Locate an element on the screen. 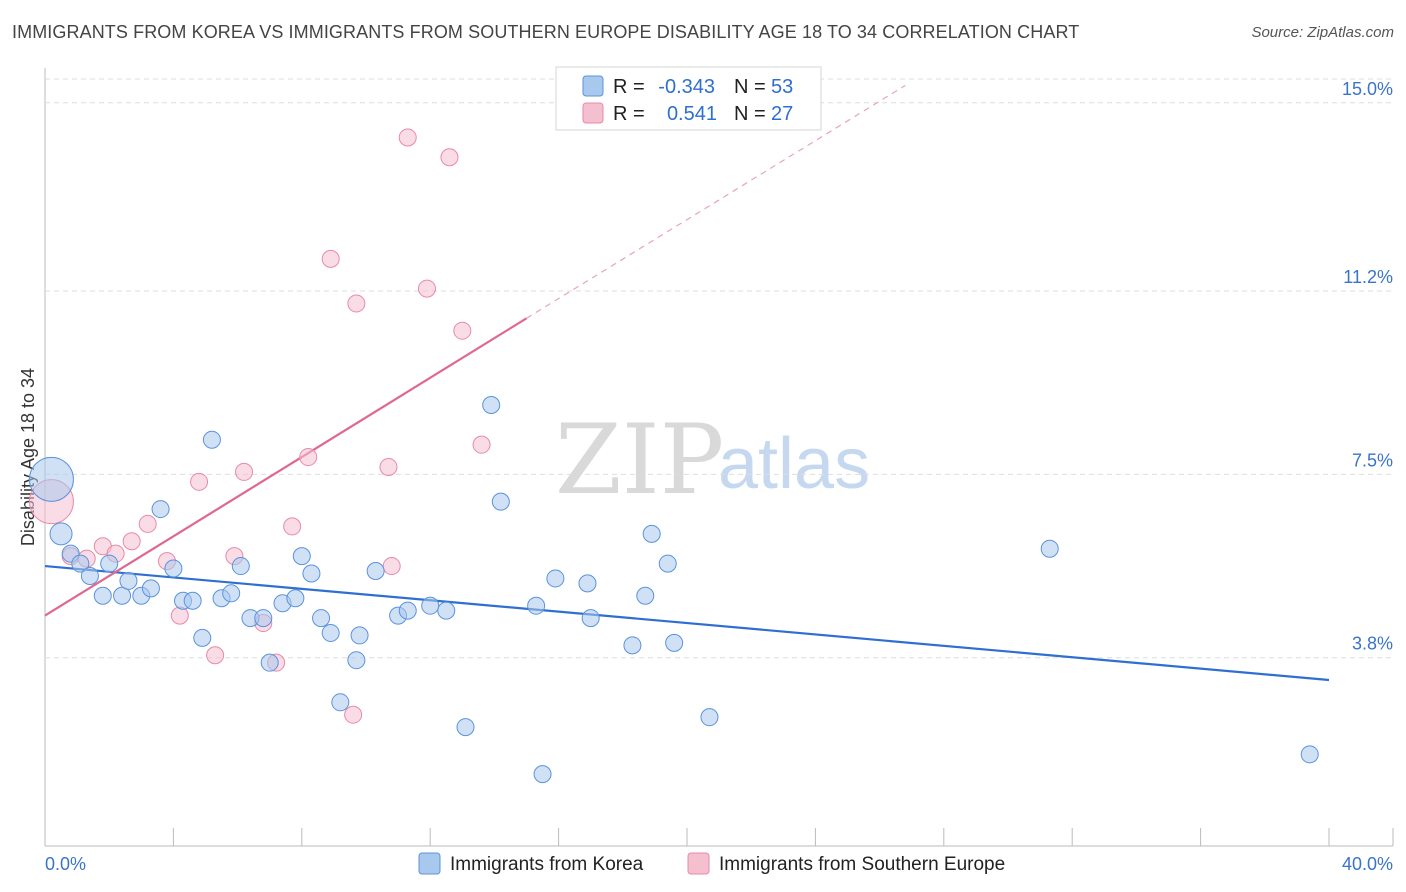 The height and width of the screenshot is (892, 1406). correlation-legend: R = -0.343 N = 53 R = 0.541 N = 27 is located at coordinates (688, 98).